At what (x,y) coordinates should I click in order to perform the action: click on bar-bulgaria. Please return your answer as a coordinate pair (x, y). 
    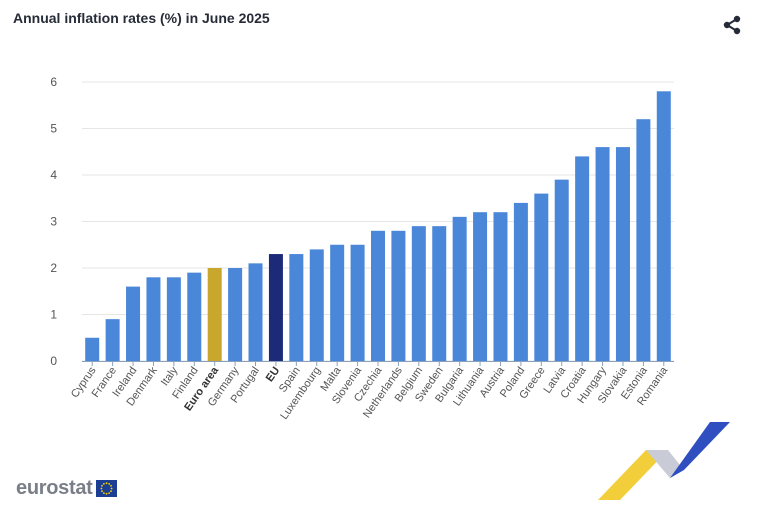
    Looking at the image, I should click on (459, 288).